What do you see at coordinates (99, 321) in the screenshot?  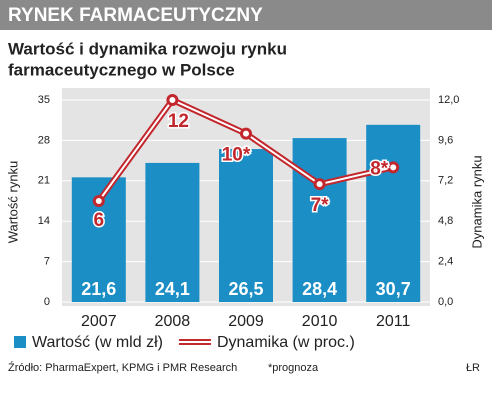 I see `x-tick-label: 2007` at bounding box center [99, 321].